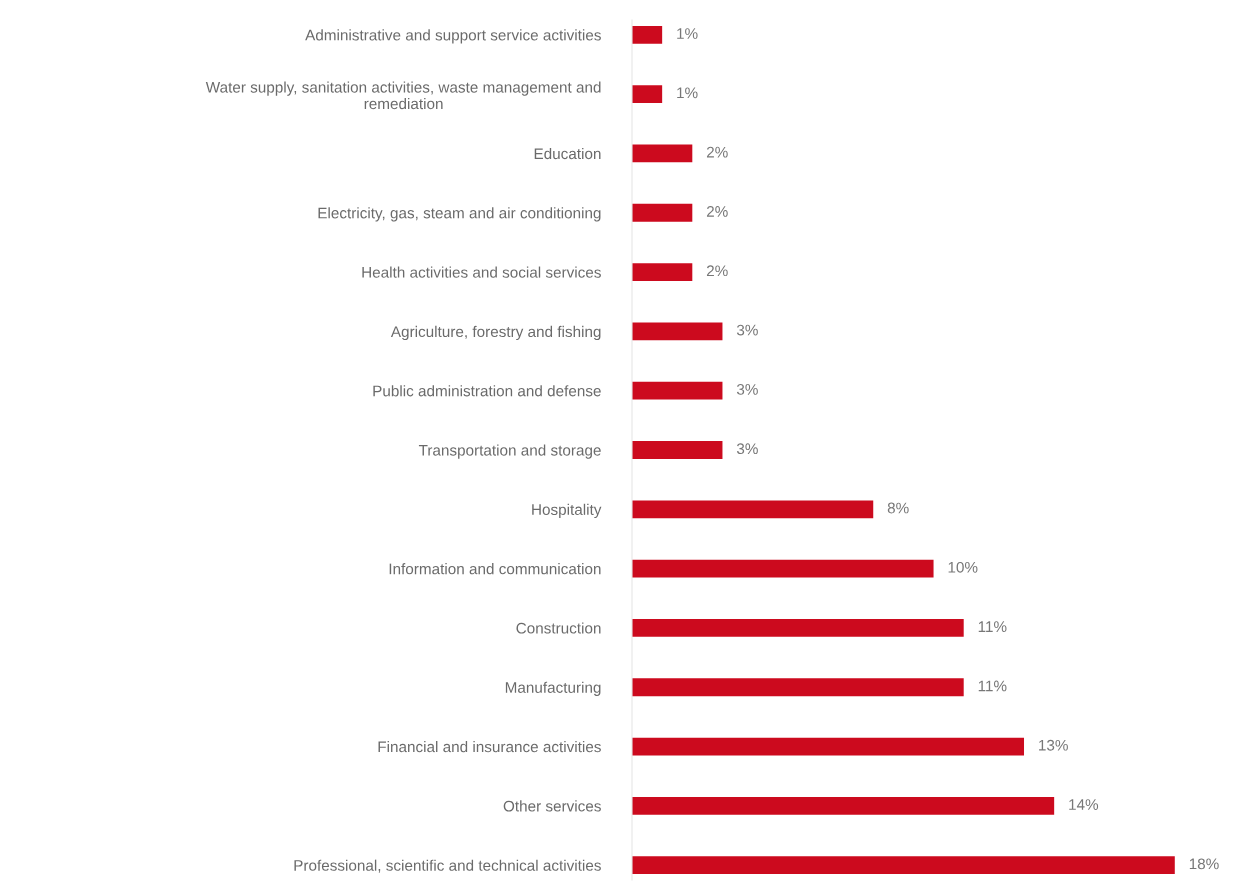 The image size is (1242, 887). I want to click on data-label: 10%, so click(963, 567).